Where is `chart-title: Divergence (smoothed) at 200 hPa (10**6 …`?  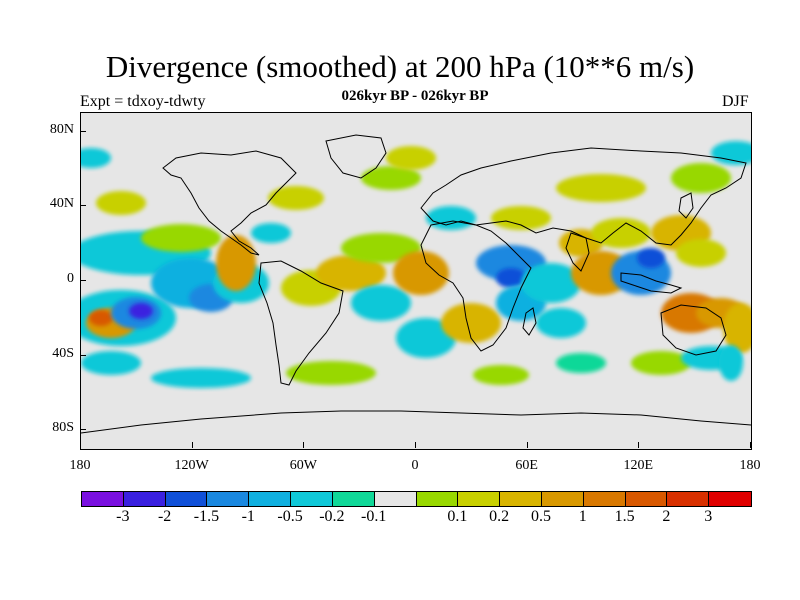 chart-title: Divergence (smoothed) at 200 hPa (10**6 … is located at coordinates (400, 66).